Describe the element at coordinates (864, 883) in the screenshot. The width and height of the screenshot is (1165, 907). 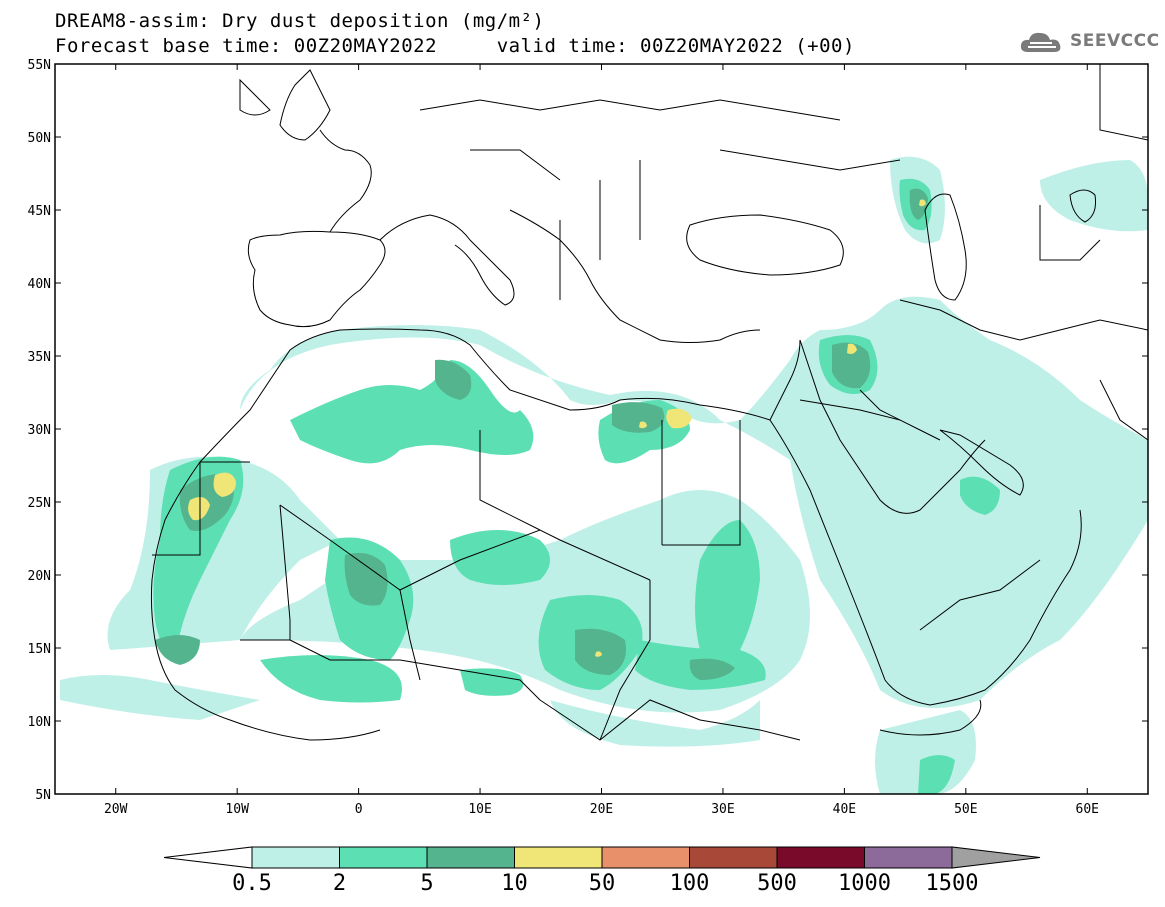
I see `colorbar-label: 1000` at that location.